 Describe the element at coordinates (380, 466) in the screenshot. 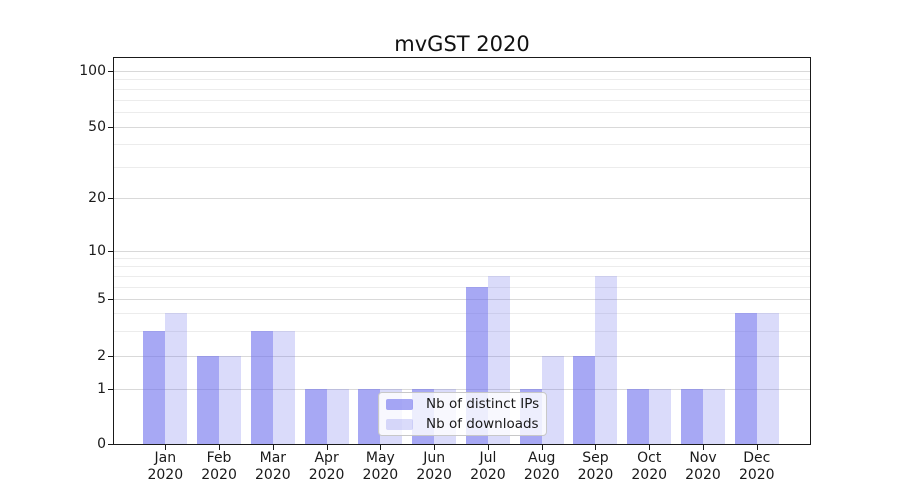

I see `x-tick-label-may-2020: May 2020` at that location.